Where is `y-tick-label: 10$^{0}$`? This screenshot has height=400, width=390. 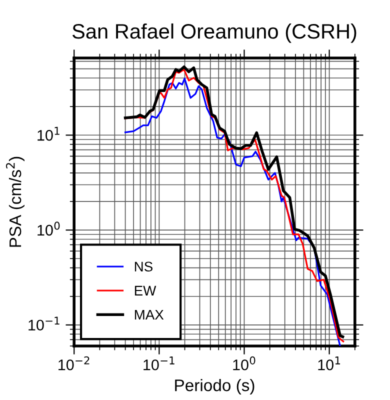 y-tick-label: 10$^{0}$ is located at coordinates (49, 229).